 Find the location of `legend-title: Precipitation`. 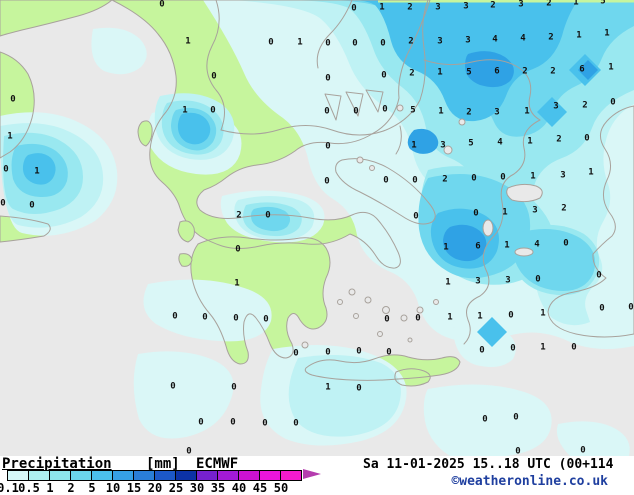

legend-title: Precipitation is located at coordinates (57, 464).